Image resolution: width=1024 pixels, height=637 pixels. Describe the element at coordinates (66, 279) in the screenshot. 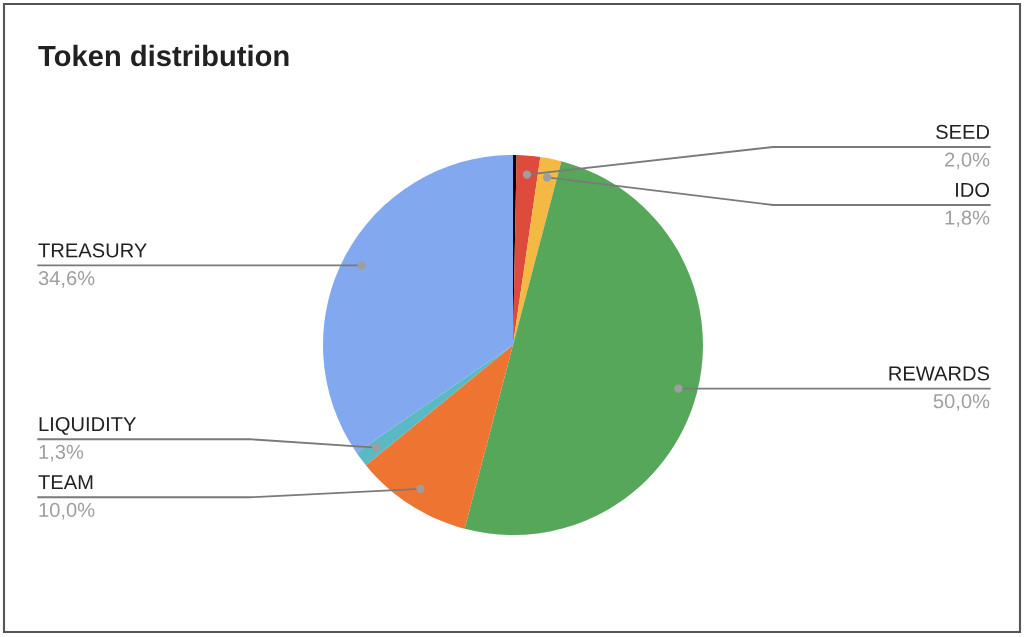

I see `data-label: 34,6%` at that location.